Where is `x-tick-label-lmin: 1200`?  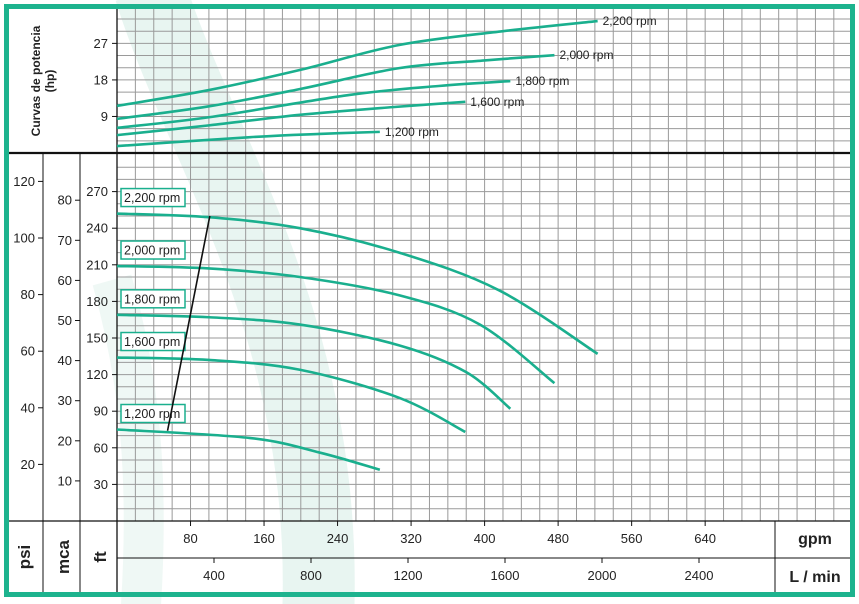 x-tick-label-lmin: 1200 is located at coordinates (408, 575).